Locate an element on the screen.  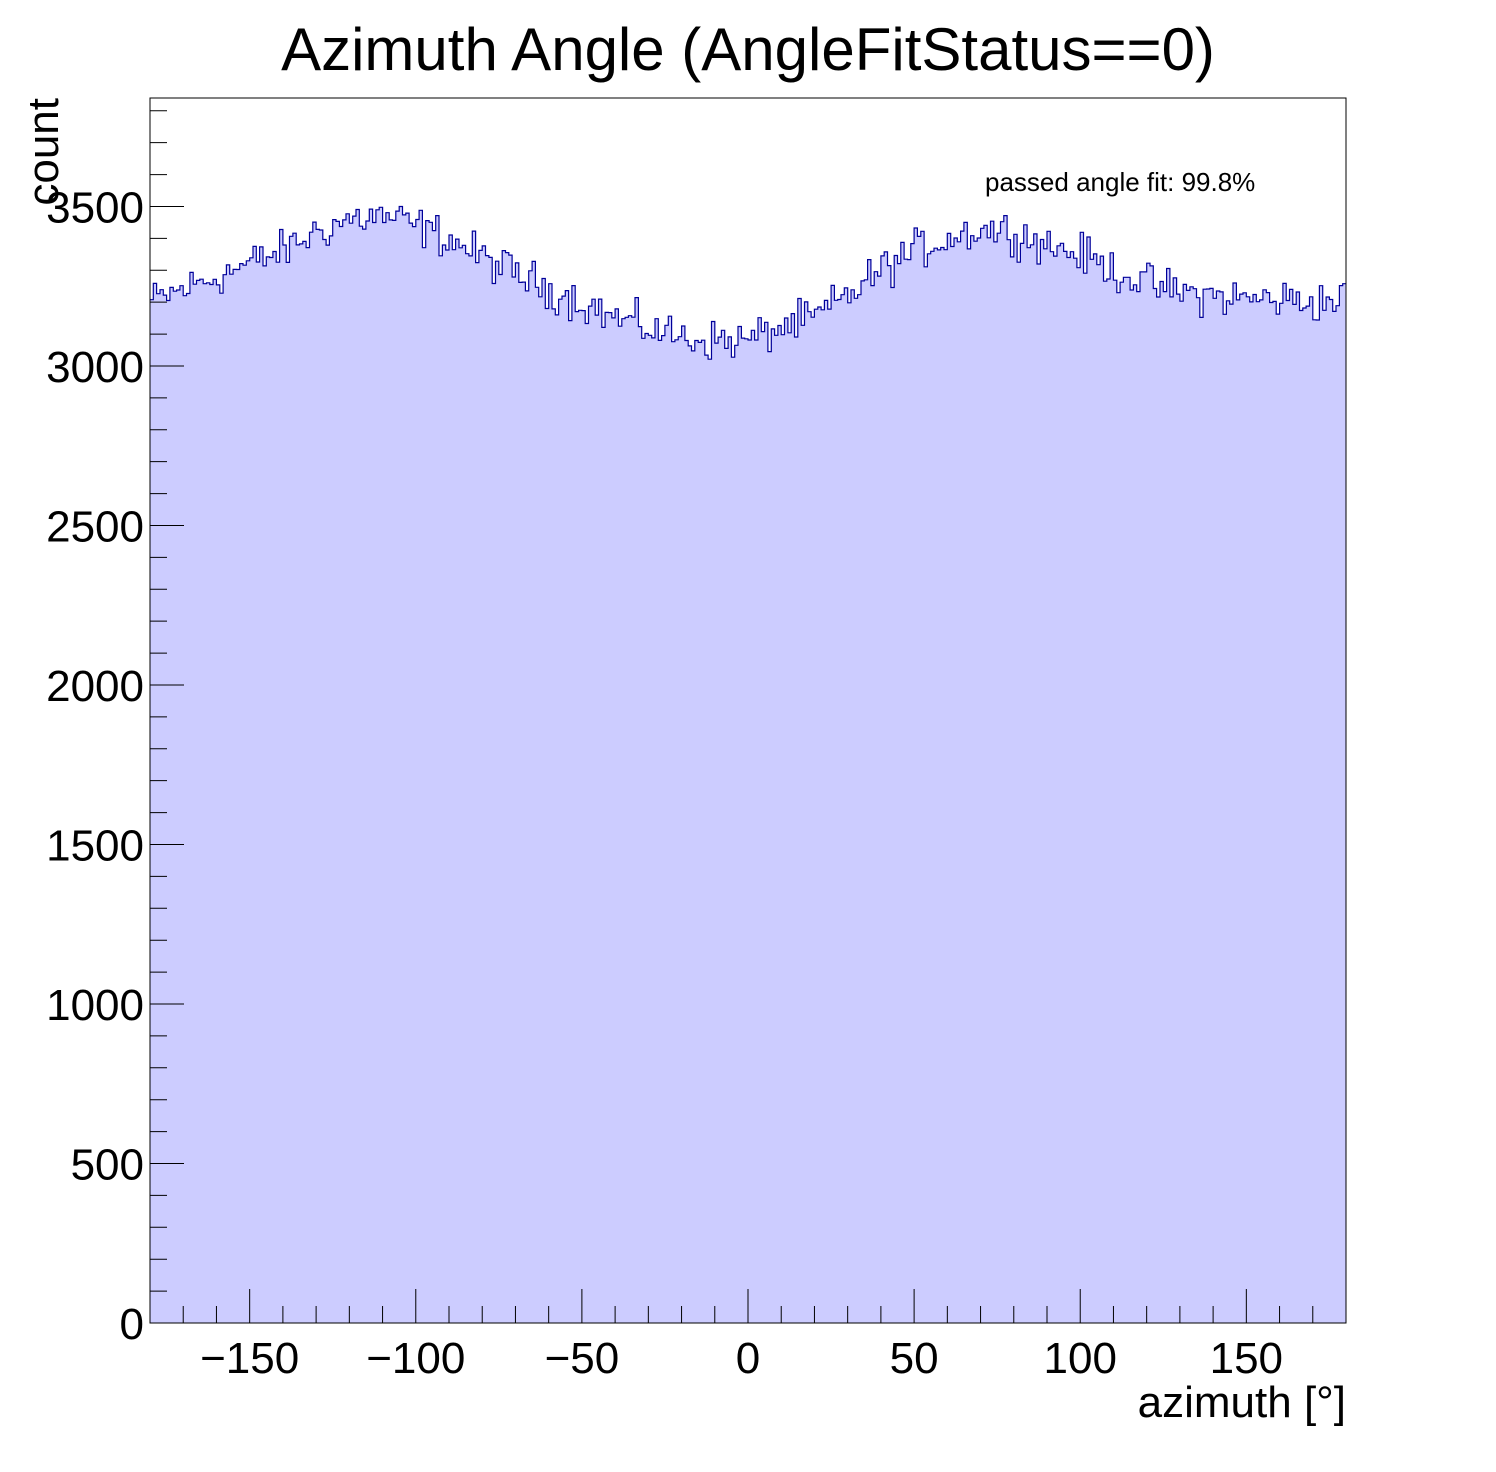
x-tick-label: −50 is located at coordinates (582, 1358).